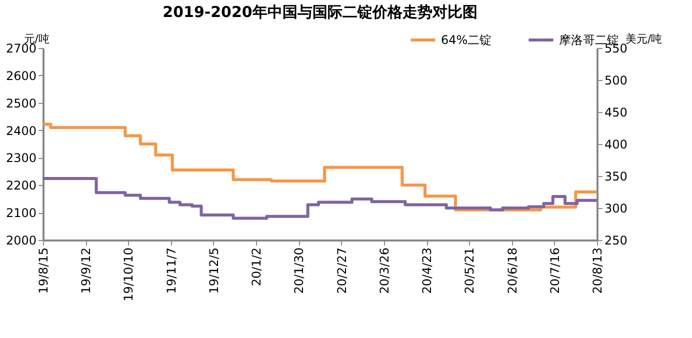  What do you see at coordinates (616, 81) in the screenshot?
I see `y2-tick-label: 500` at bounding box center [616, 81].